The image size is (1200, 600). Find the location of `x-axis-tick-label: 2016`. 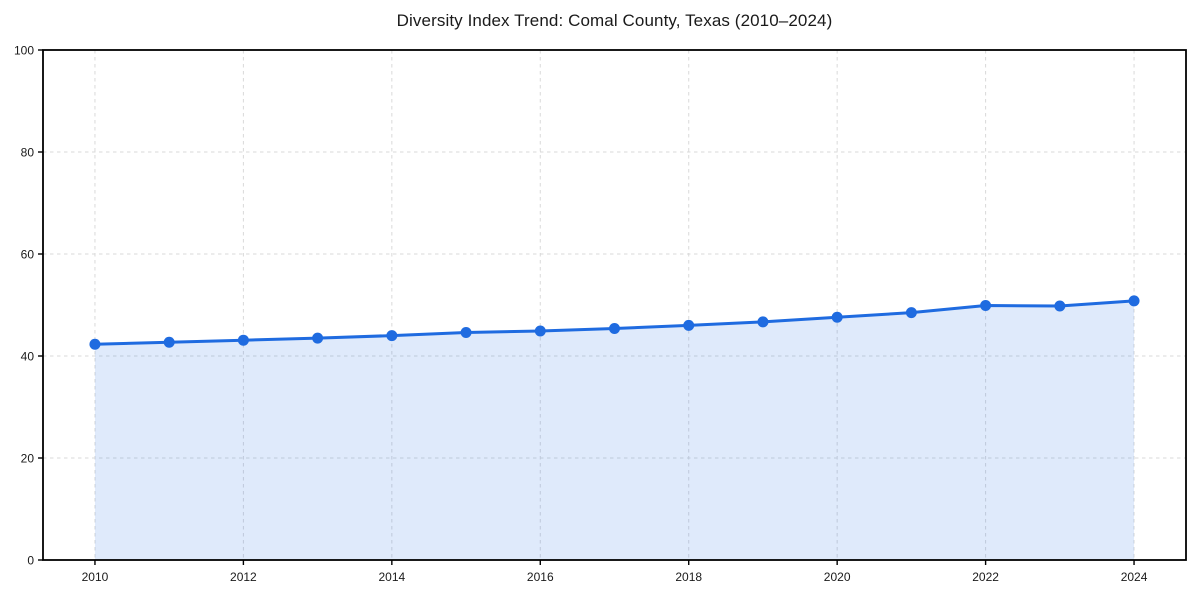

x-axis-tick-label: 2016 is located at coordinates (540, 577).